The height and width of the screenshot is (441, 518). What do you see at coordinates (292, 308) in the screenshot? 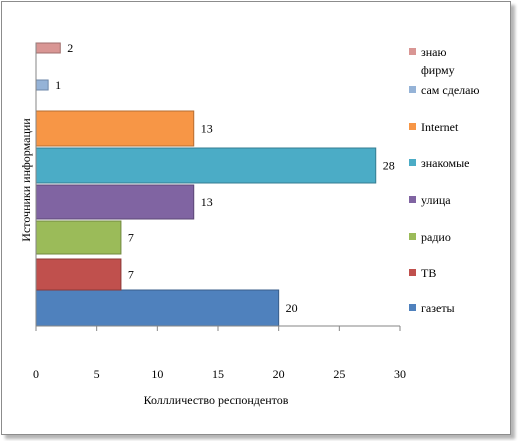
I see `data-label-0: 20` at bounding box center [292, 308].